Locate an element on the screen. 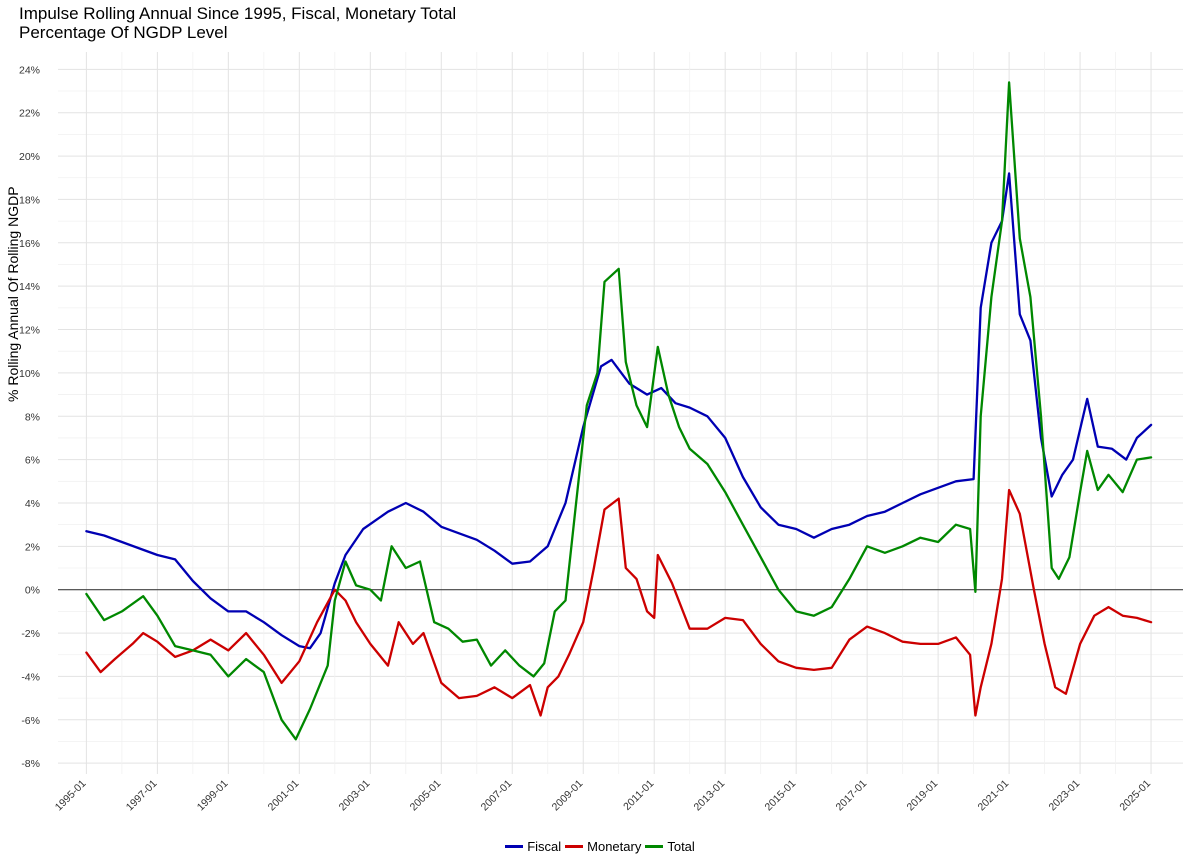 Image resolution: width=1200 pixels, height=857 pixels. x-tick-label: 2023-01 is located at coordinates (1064, 796).